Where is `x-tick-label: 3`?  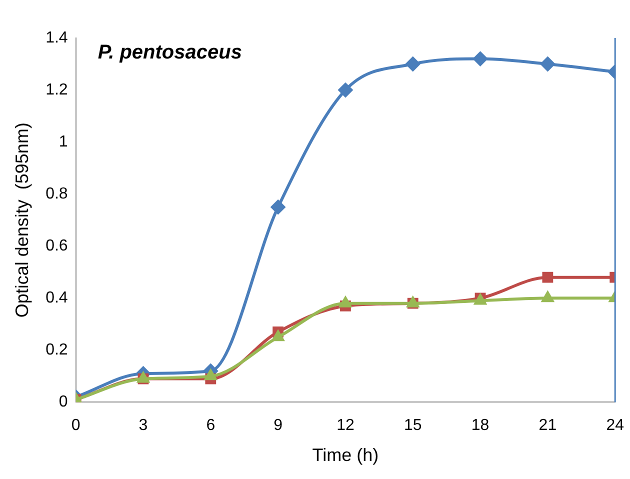 x-tick-label: 3 is located at coordinates (143, 425).